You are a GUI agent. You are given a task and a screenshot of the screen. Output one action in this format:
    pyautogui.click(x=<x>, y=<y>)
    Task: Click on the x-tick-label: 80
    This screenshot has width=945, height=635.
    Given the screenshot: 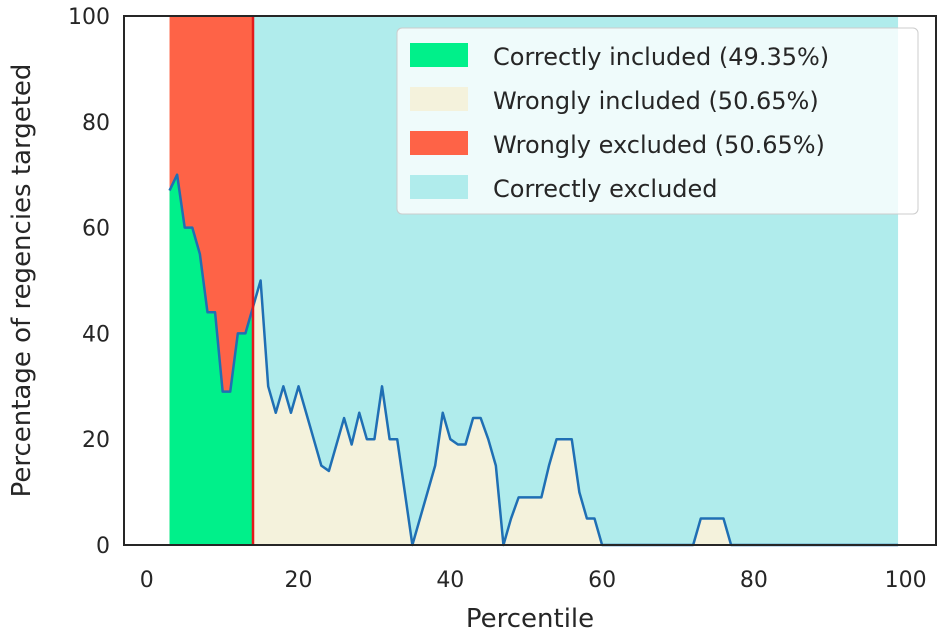 What is the action you would take?
    pyautogui.click(x=754, y=580)
    